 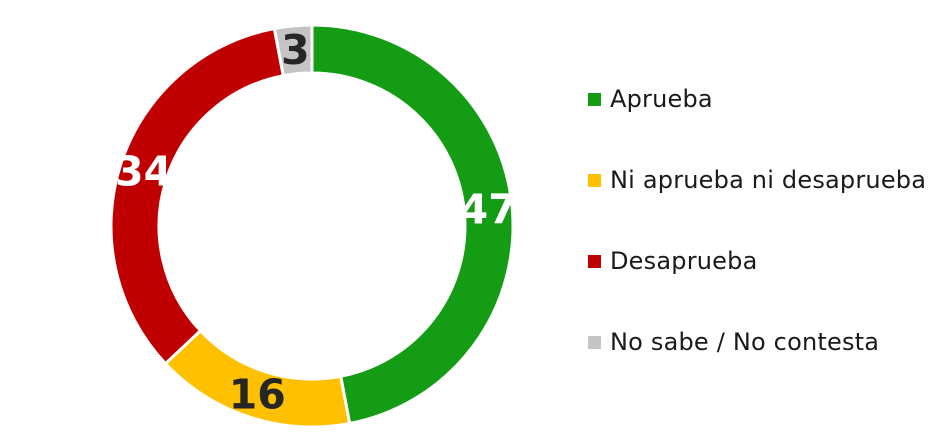 What do you see at coordinates (661, 99) in the screenshot?
I see `legend-label-aprueba: Aprueba` at bounding box center [661, 99].